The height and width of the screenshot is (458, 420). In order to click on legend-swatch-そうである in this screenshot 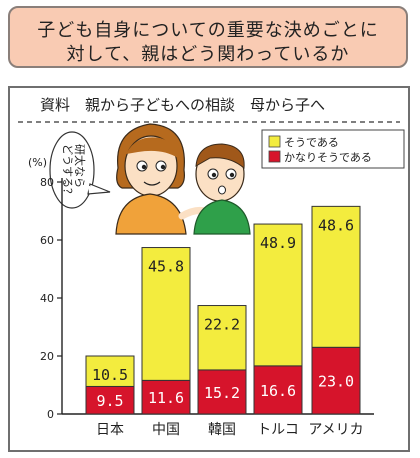, I will do `click(274, 141)`.